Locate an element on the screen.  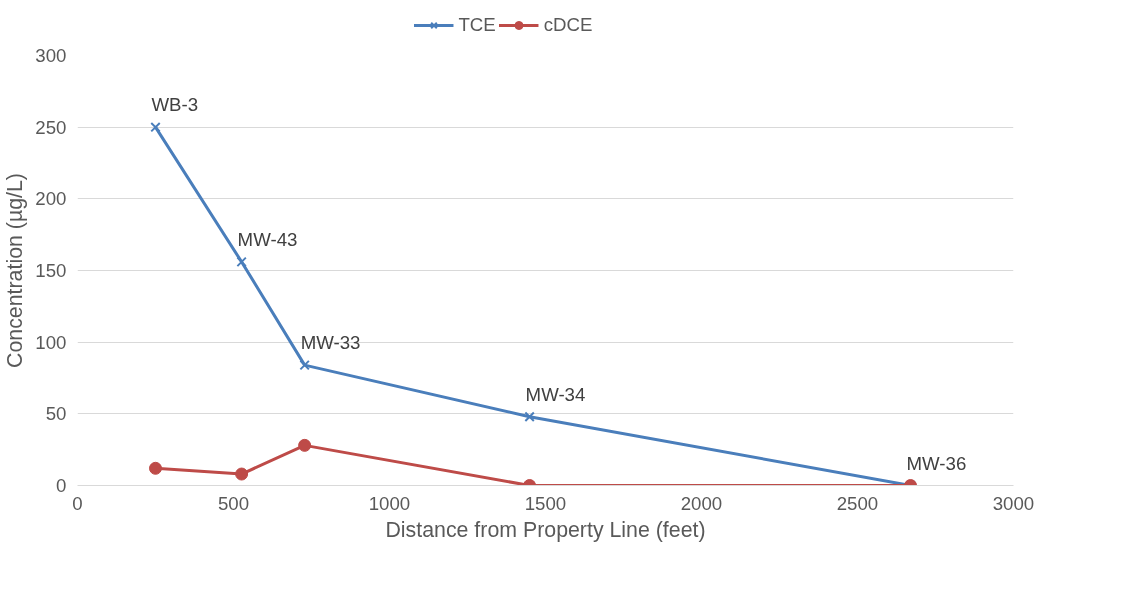
x-tick-label: 3000 is located at coordinates (1013, 503).